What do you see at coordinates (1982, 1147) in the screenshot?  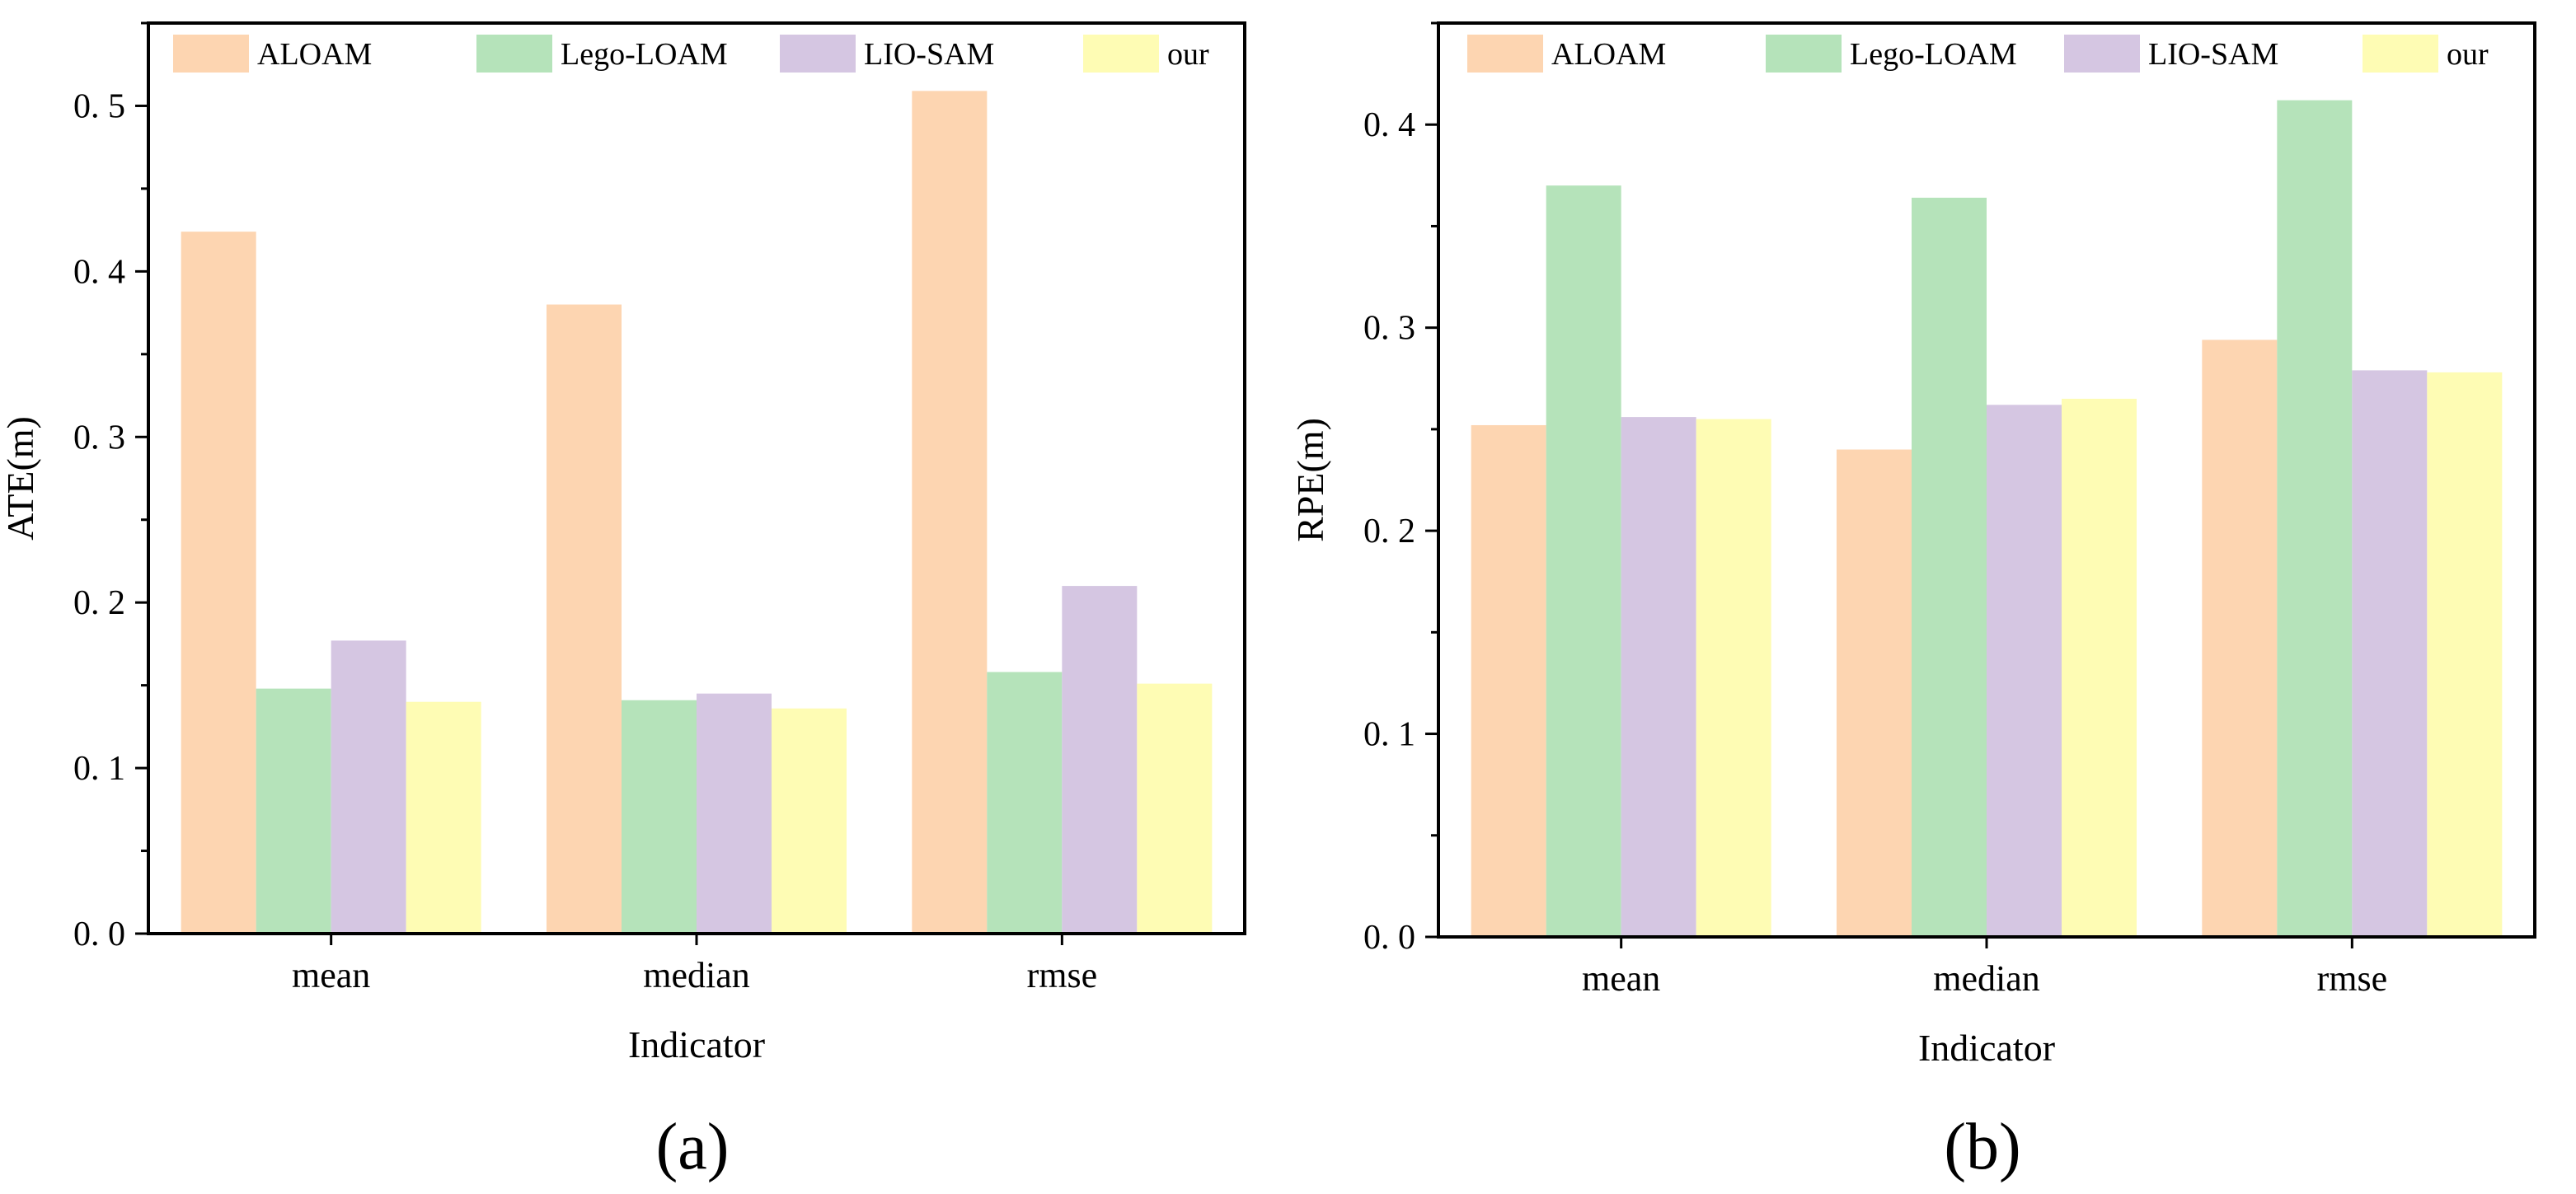 I see `panel-label: (b)` at bounding box center [1982, 1147].